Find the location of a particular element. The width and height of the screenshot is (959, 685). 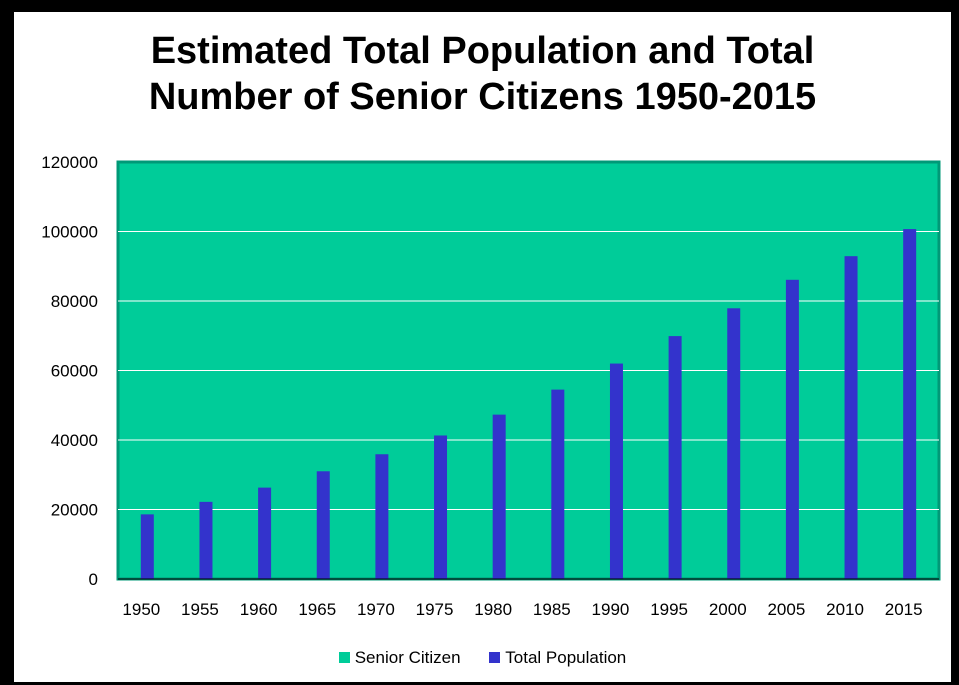

legend-swatch-total-population is located at coordinates (495, 657).